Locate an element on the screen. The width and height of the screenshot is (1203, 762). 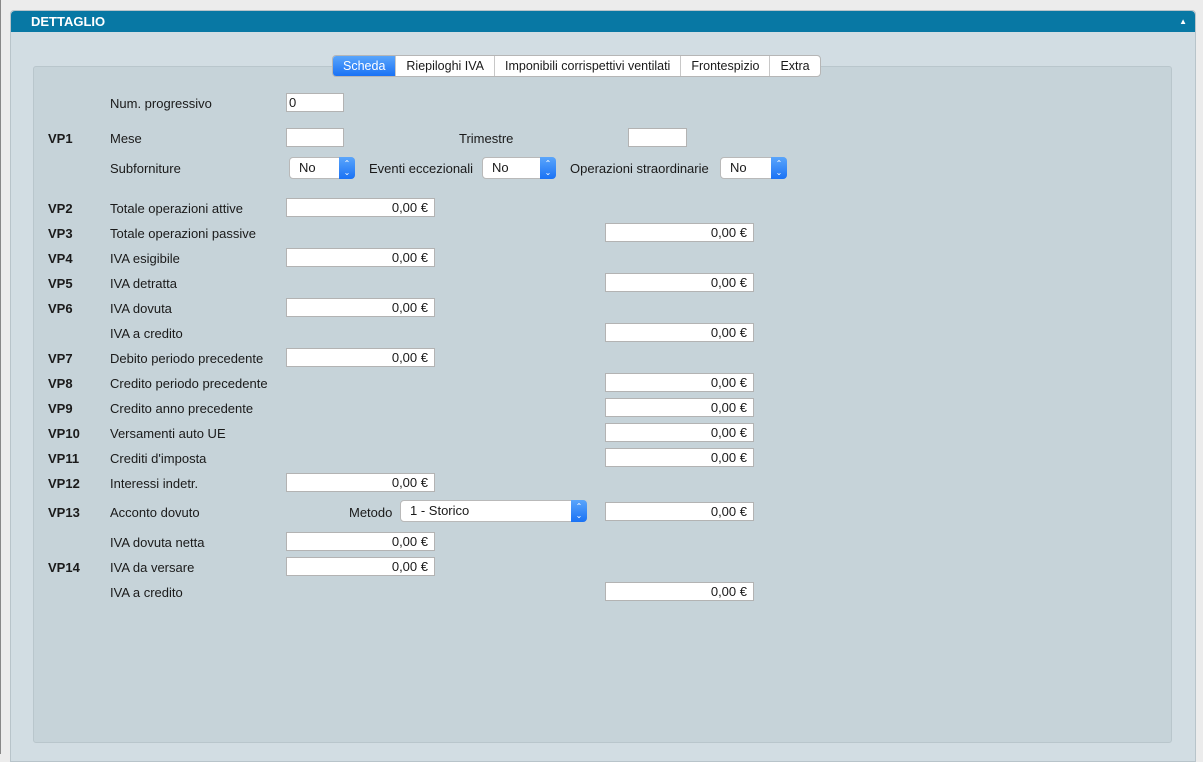
panel-header: DETTAGLIO ▲ is located at coordinates (603, 21).